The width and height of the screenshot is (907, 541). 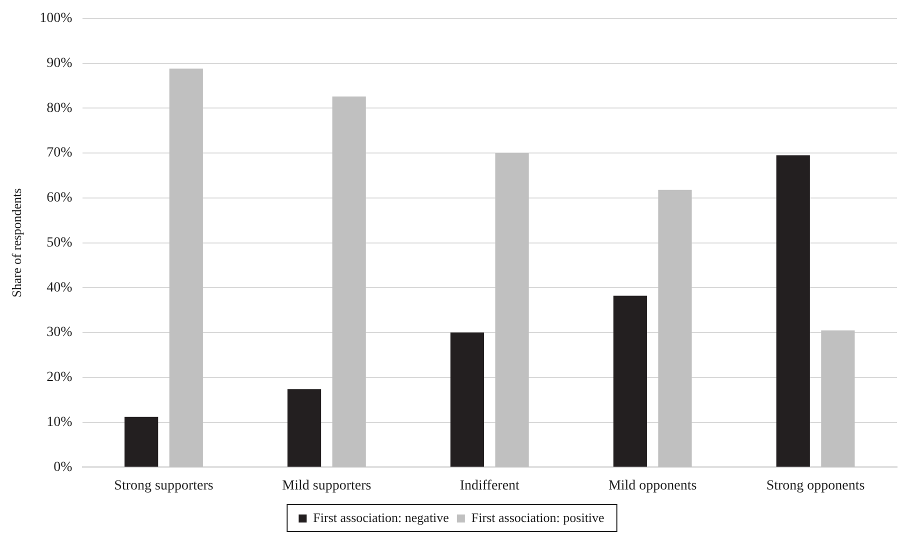 I want to click on x-tick-label: Strong supporters, so click(x=164, y=486).